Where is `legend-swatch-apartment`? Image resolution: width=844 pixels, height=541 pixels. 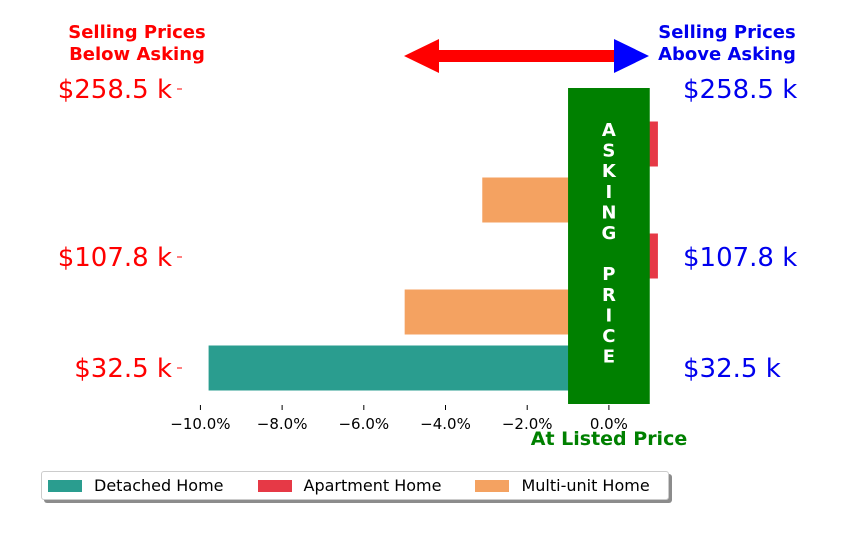
legend-swatch-apartment is located at coordinates (274, 485).